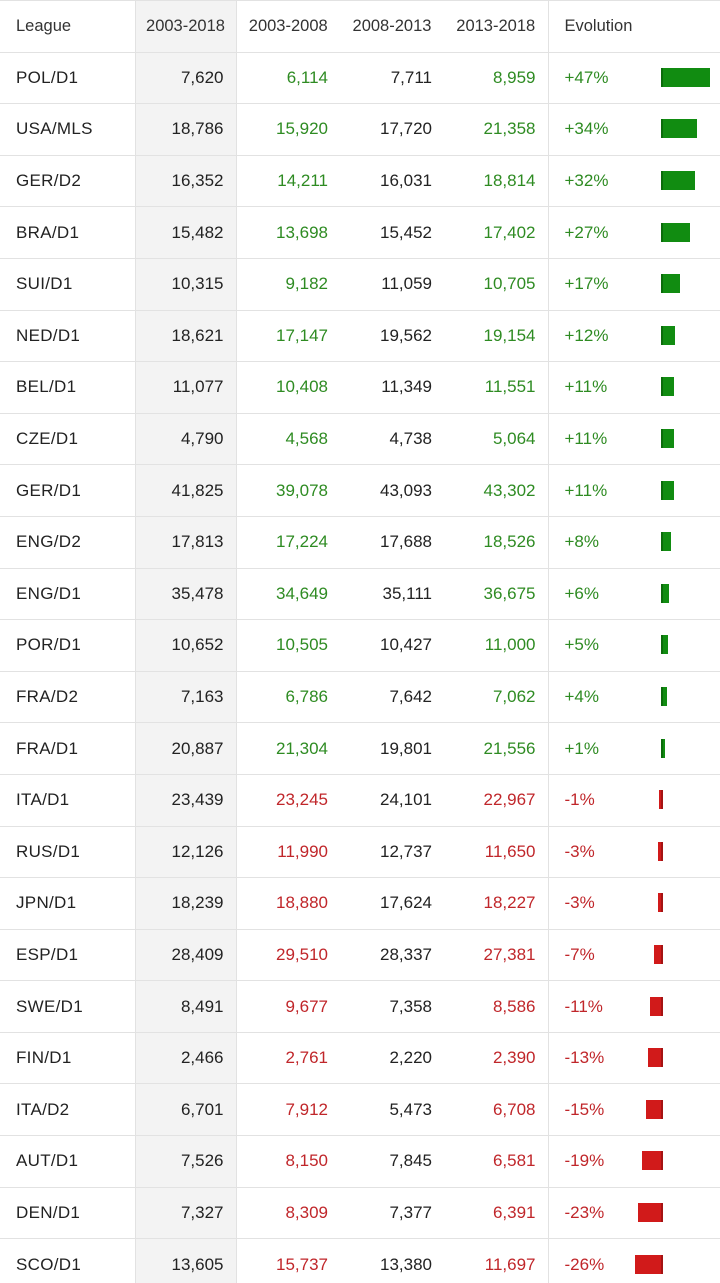  I want to click on cell-2003-2018: 35,478, so click(185, 594).